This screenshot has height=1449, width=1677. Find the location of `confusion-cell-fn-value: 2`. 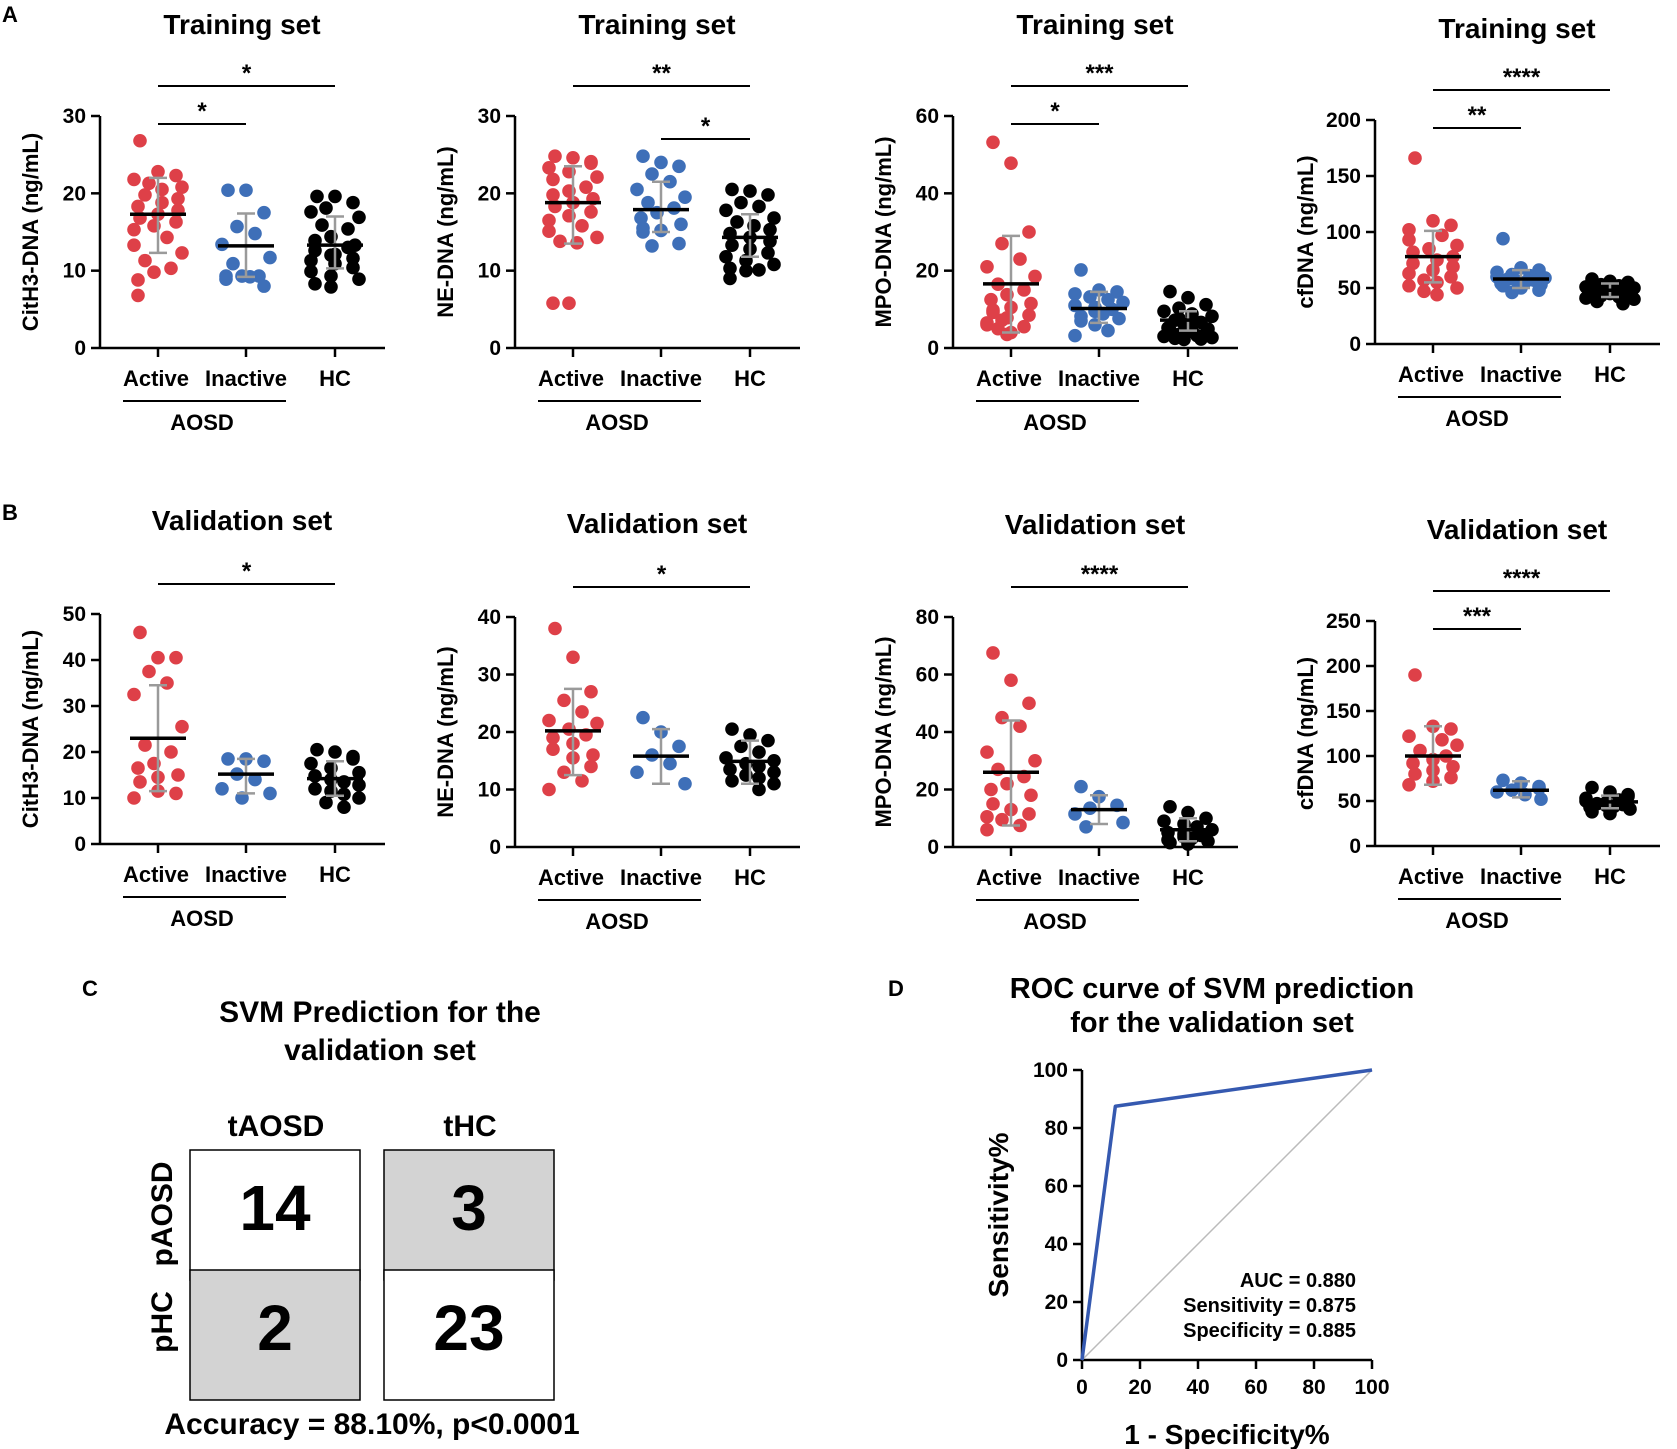

confusion-cell-fn-value: 2 is located at coordinates (275, 1328).